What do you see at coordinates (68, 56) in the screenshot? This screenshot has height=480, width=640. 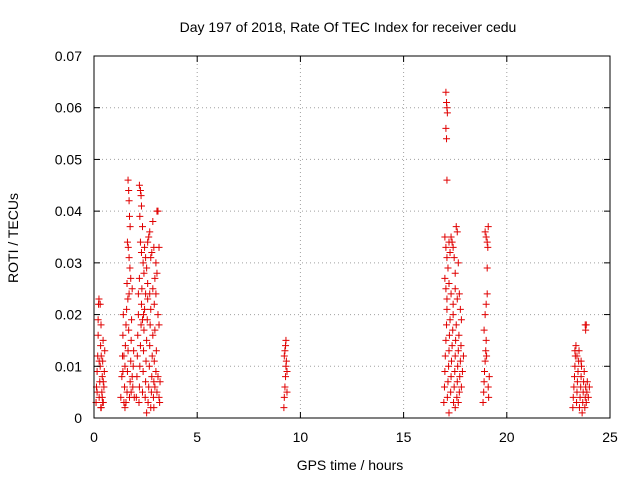 I see `y-tick-label: 0.07` at bounding box center [68, 56].